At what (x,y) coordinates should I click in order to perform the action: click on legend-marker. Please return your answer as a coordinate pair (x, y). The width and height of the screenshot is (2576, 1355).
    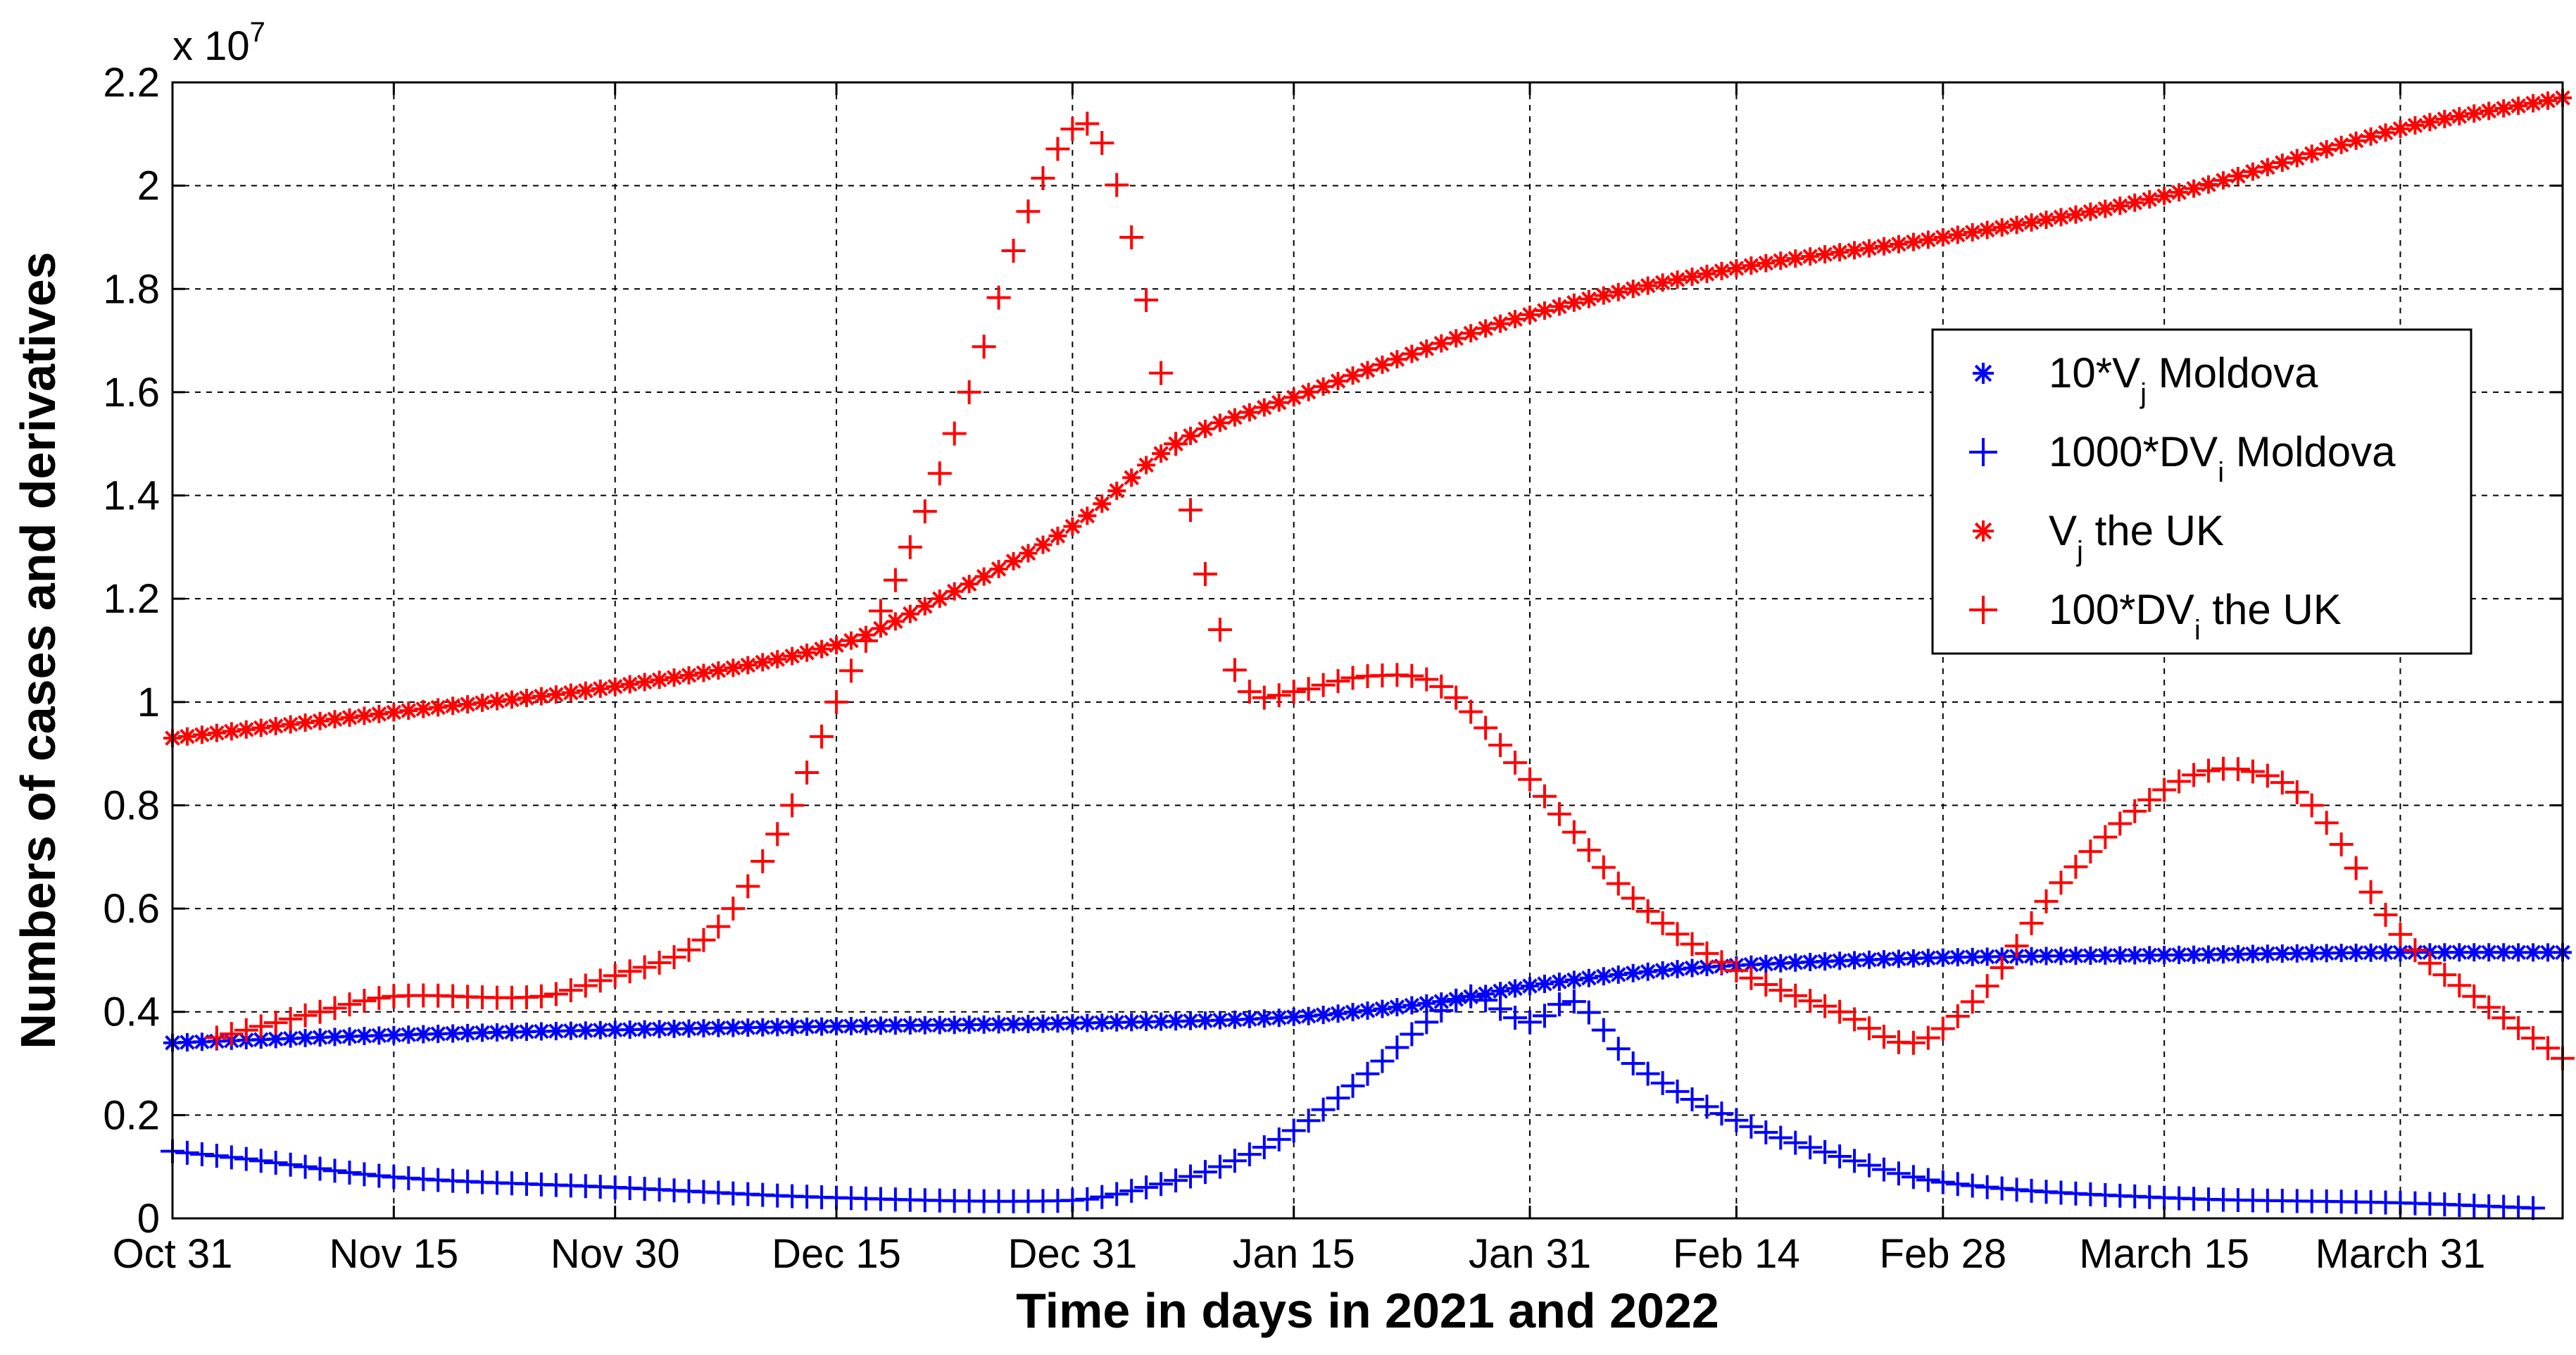
    Looking at the image, I should click on (1983, 452).